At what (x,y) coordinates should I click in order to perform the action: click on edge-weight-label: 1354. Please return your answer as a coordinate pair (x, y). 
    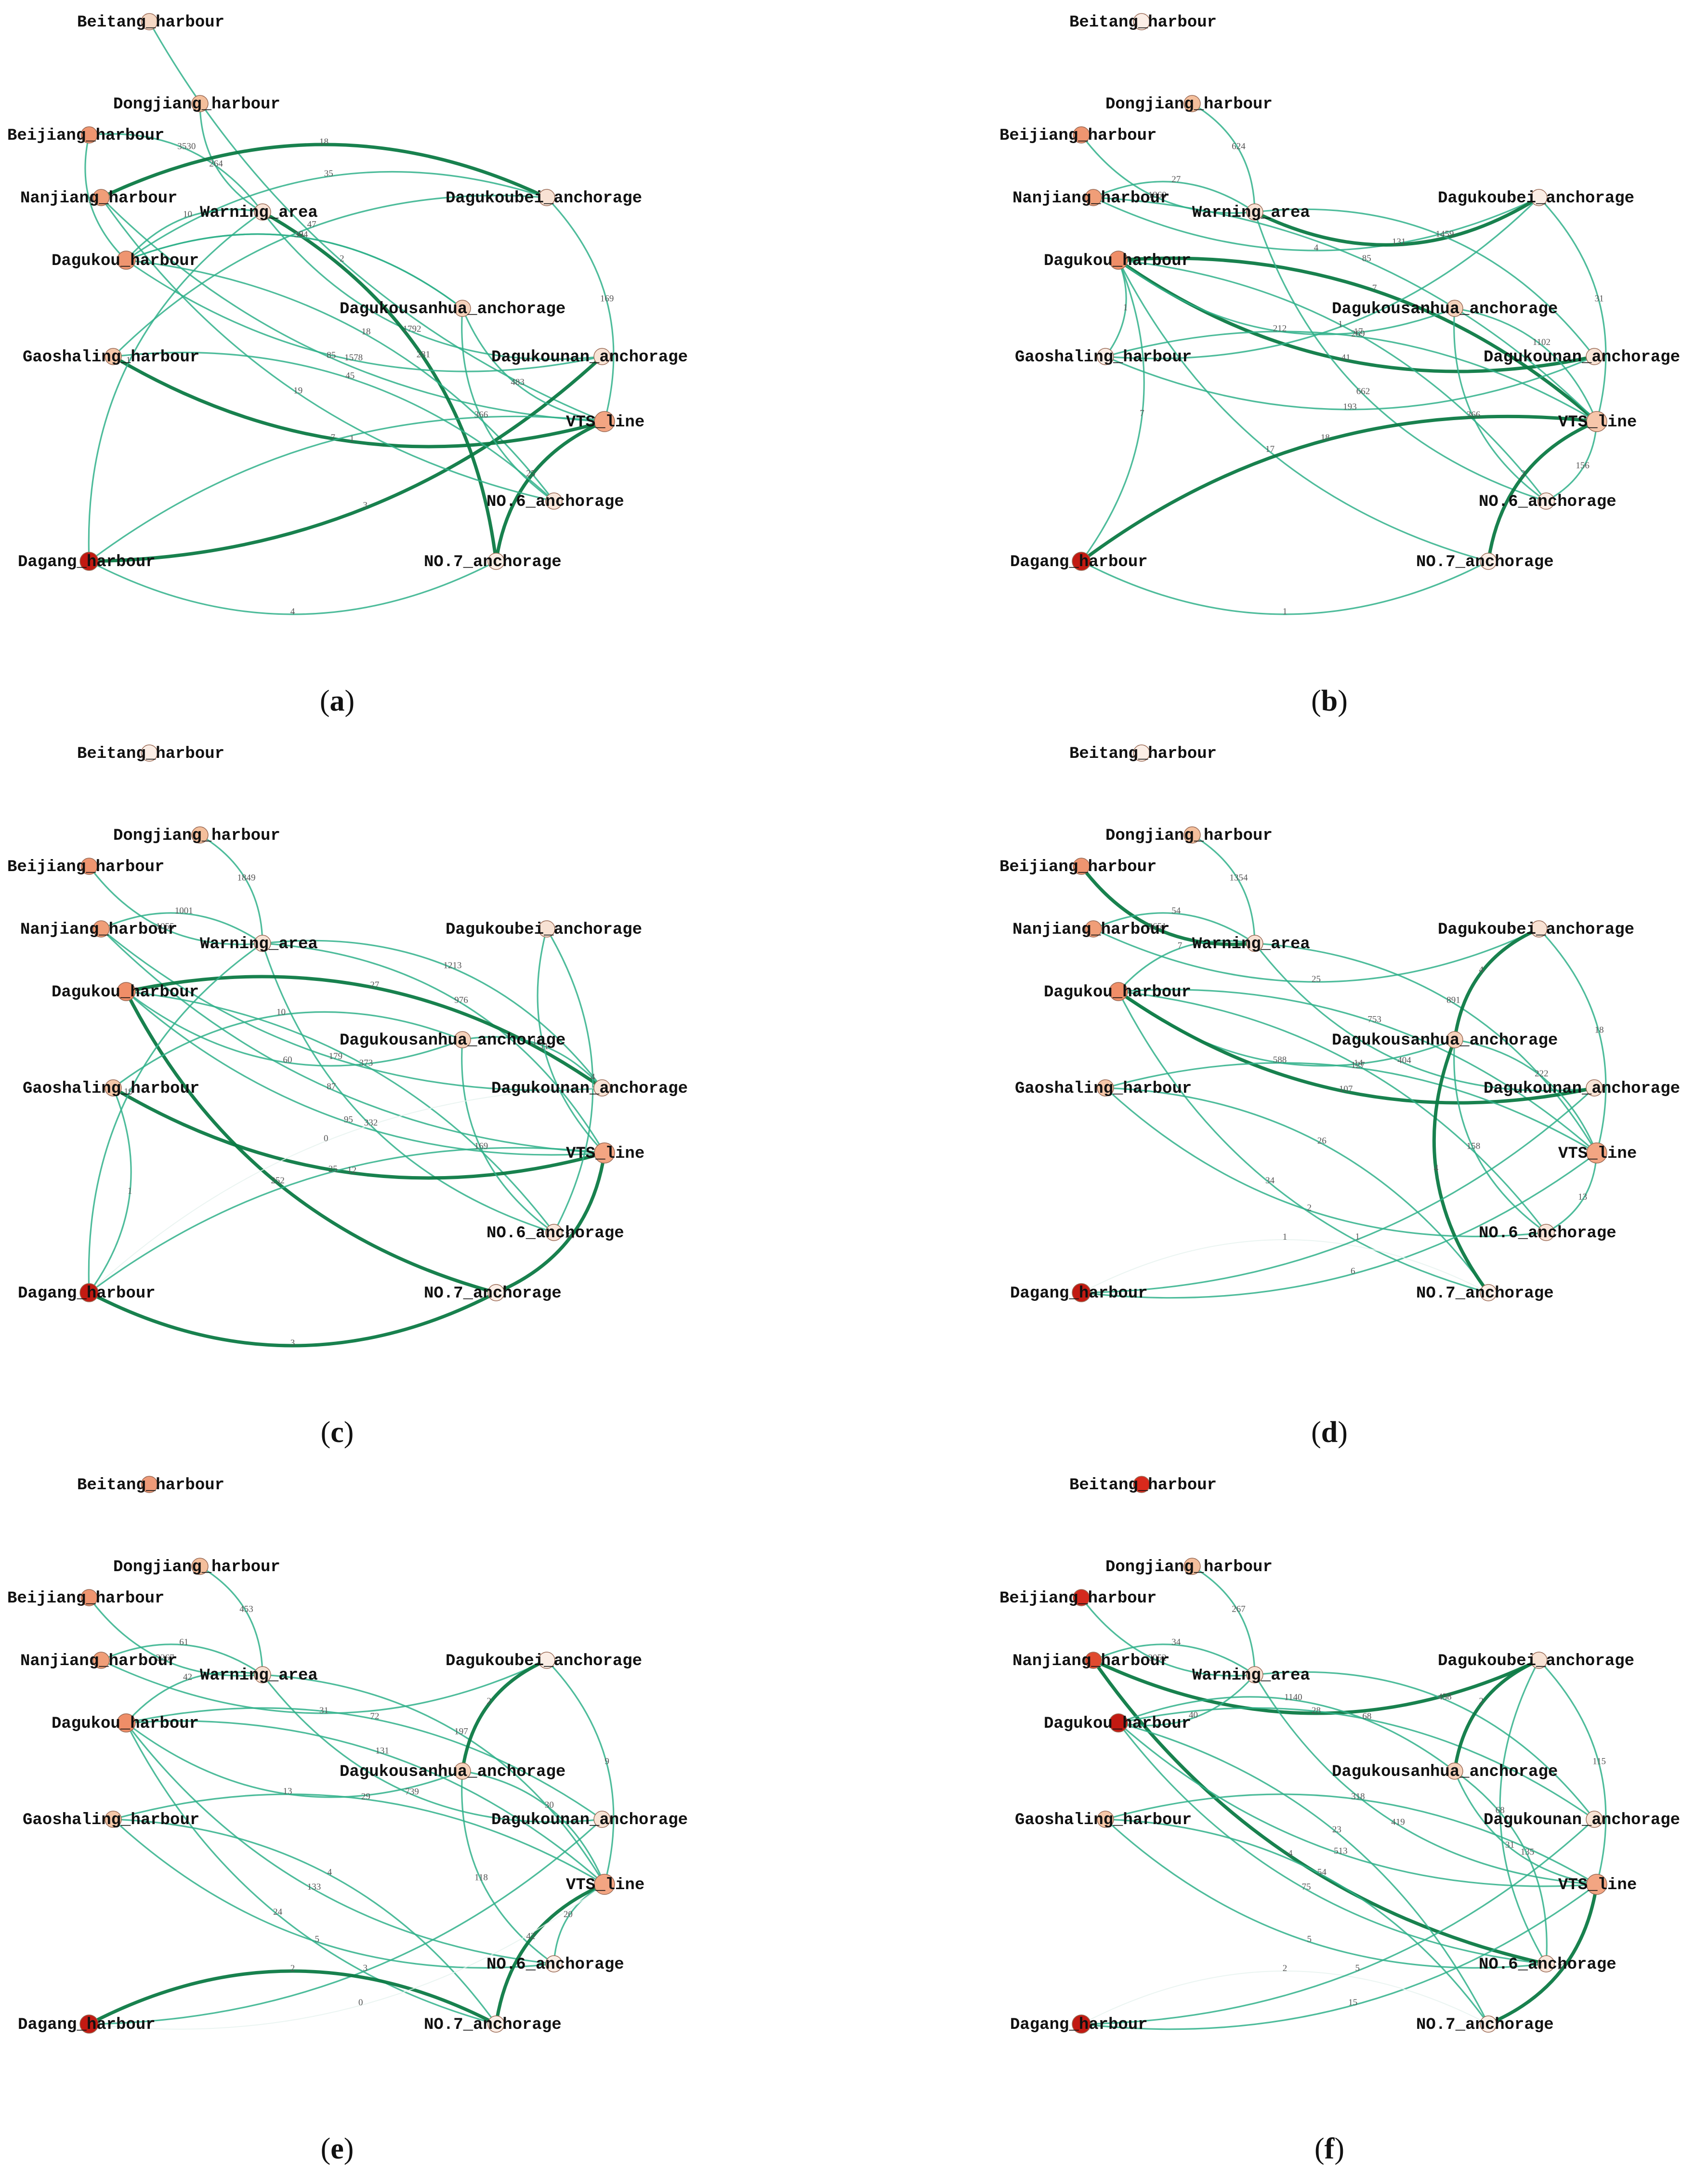
    Looking at the image, I should click on (1239, 878).